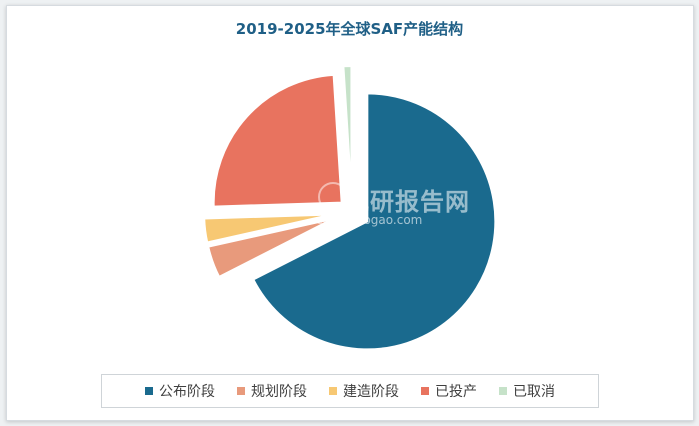  What do you see at coordinates (371, 392) in the screenshot?
I see `legend-label: 建造阶段` at bounding box center [371, 392].